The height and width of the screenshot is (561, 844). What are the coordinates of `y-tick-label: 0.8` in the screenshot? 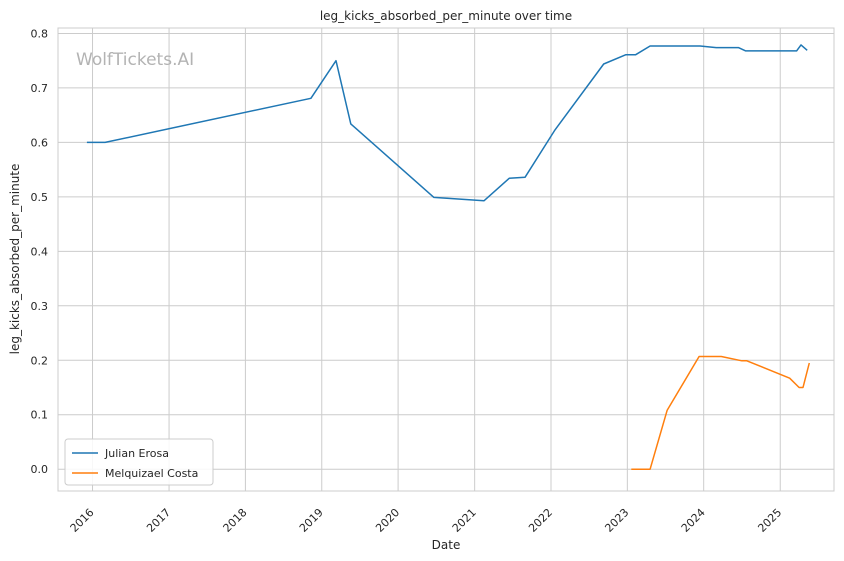 It's located at (40, 33).